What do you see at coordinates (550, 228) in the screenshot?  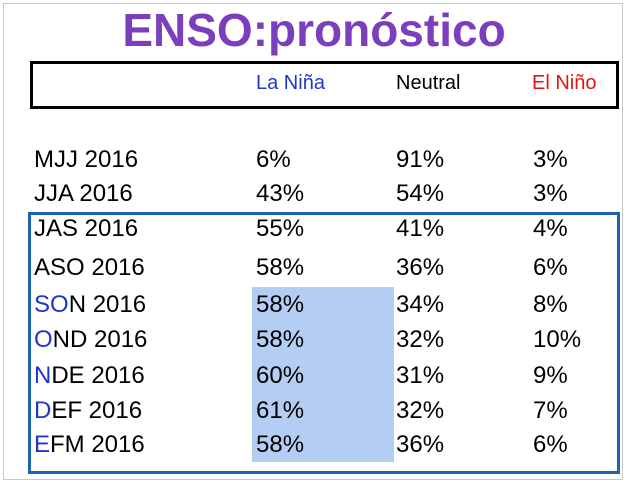 I see `el-nino-value: 4%` at bounding box center [550, 228].